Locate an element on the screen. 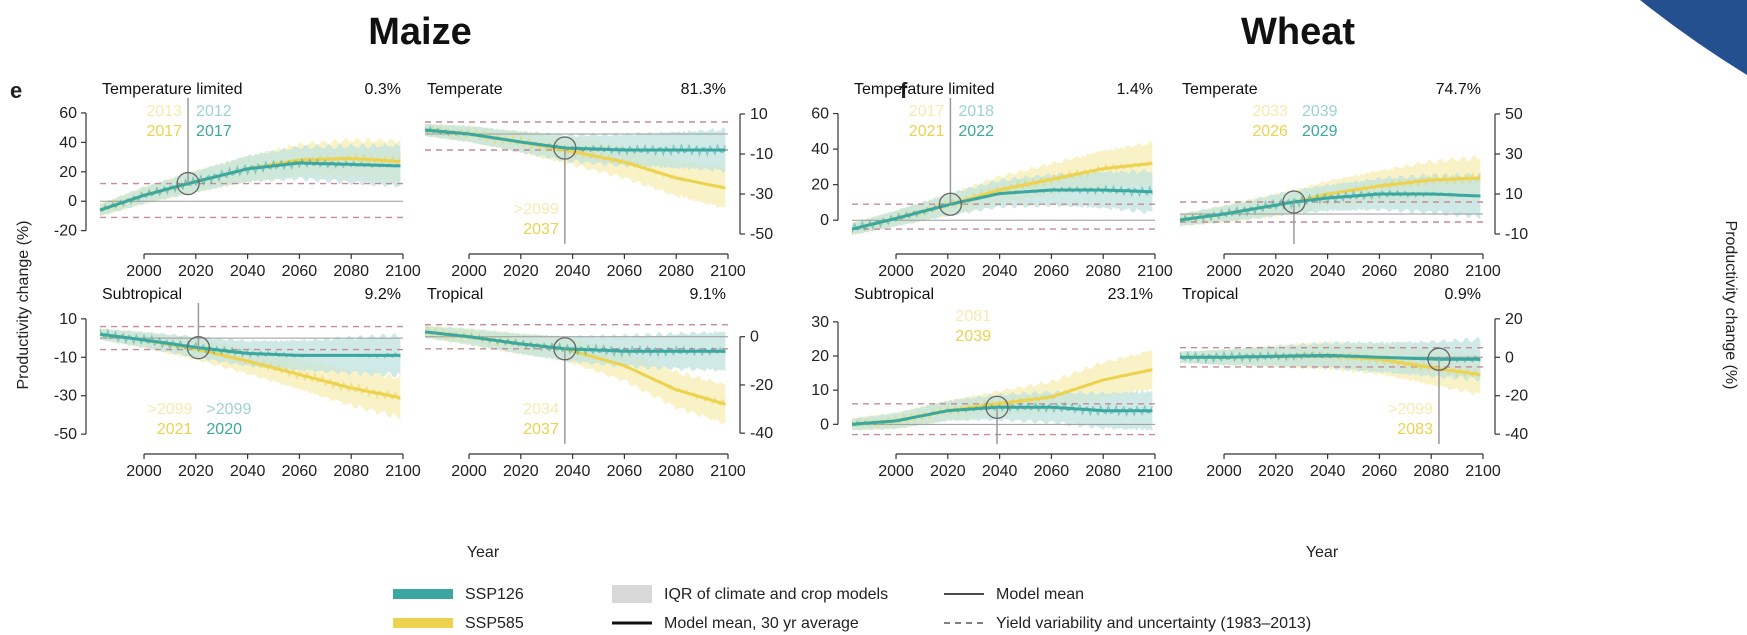 The height and width of the screenshot is (635, 1747). emergence-ssp585: 2026 is located at coordinates (1270, 131).